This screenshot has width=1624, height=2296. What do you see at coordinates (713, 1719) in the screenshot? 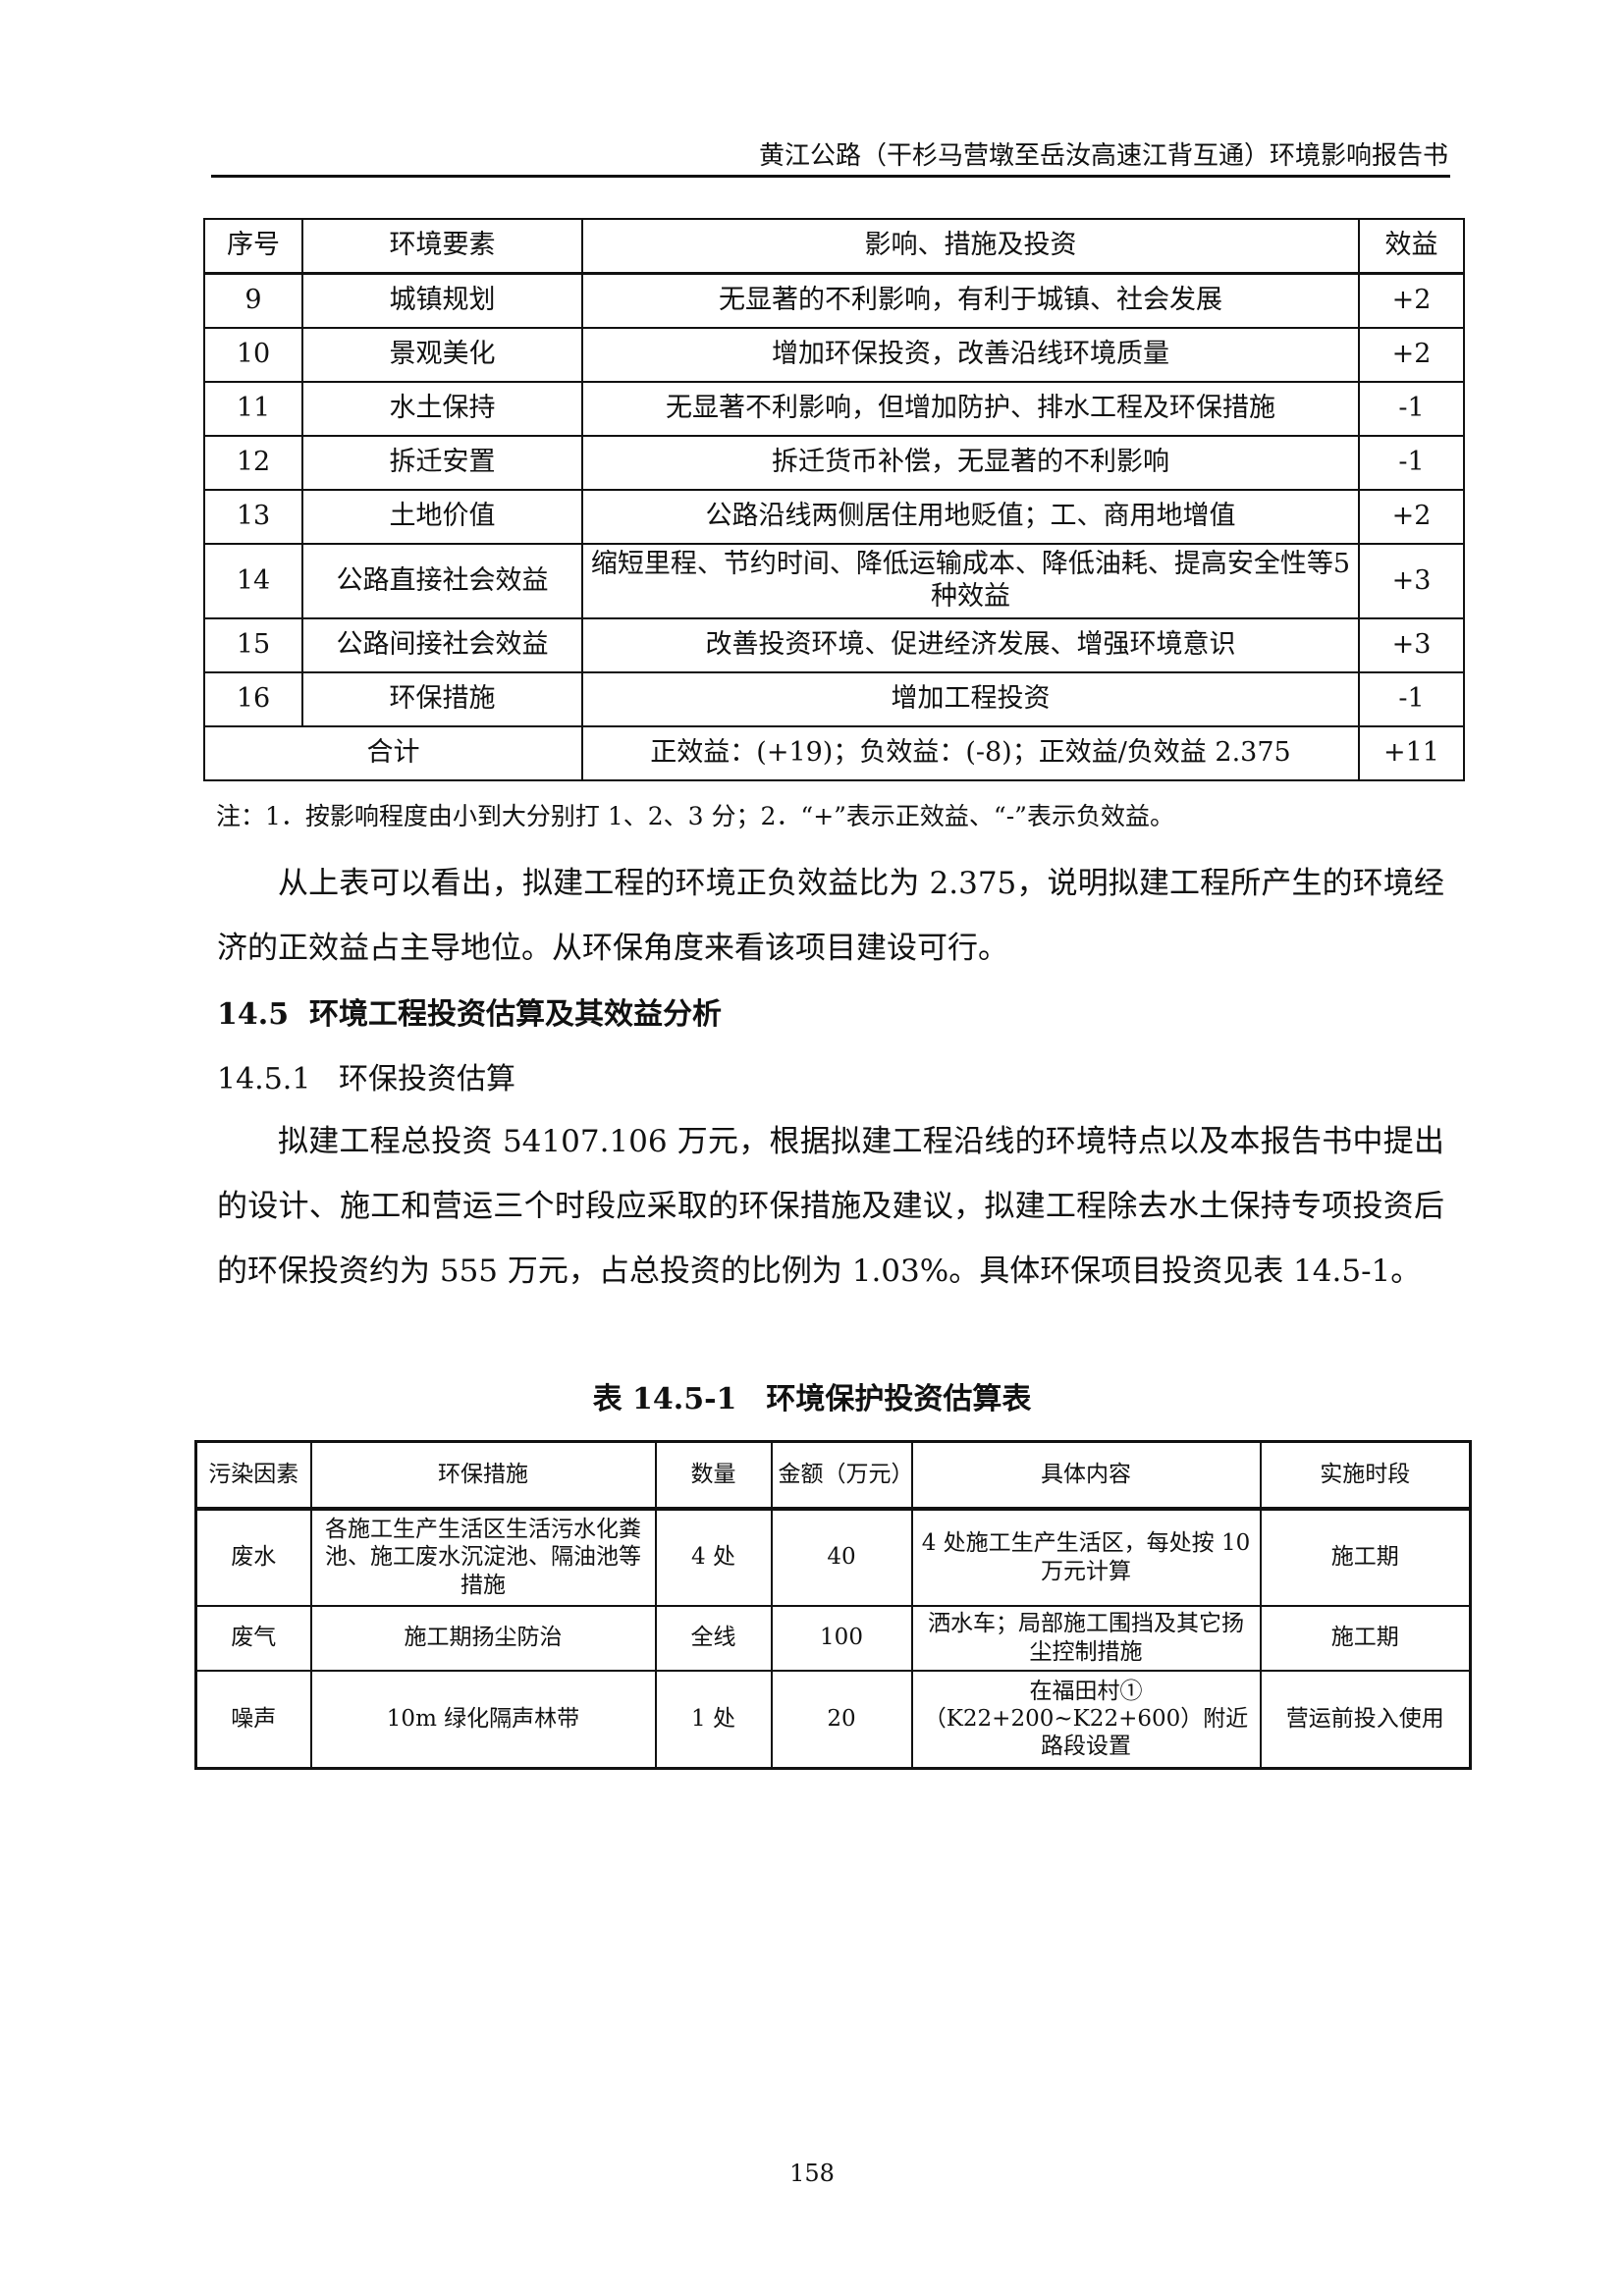
I see `table-cell: 1 处` at bounding box center [713, 1719].